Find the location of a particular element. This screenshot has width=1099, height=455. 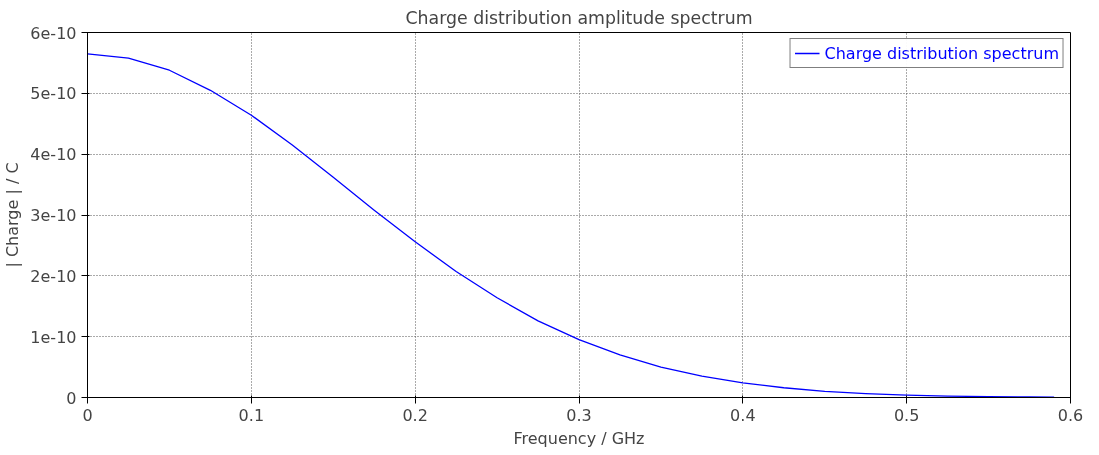

legend-label: Charge distribution spectrum is located at coordinates (941, 53).